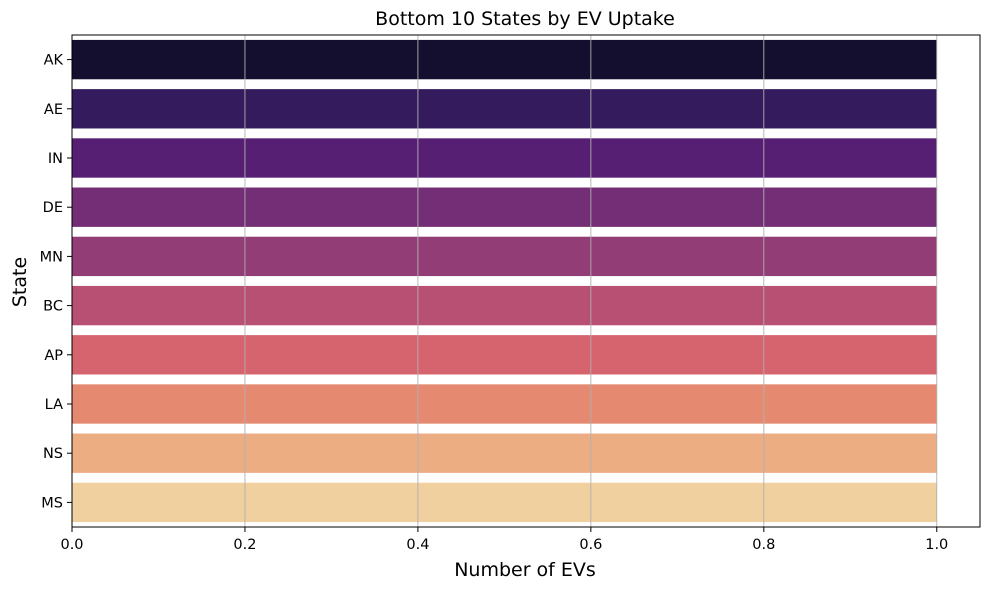 The height and width of the screenshot is (590, 989). I want to click on y-tick-label-ms: MS, so click(52, 503).